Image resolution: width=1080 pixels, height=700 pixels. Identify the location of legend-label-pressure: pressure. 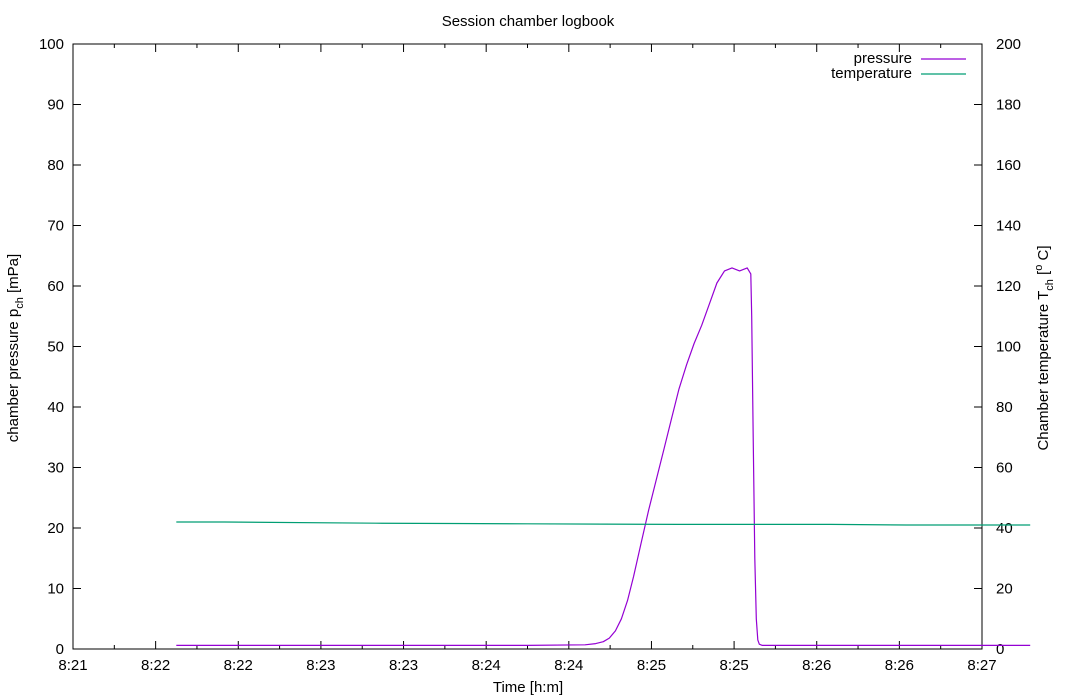
(883, 58).